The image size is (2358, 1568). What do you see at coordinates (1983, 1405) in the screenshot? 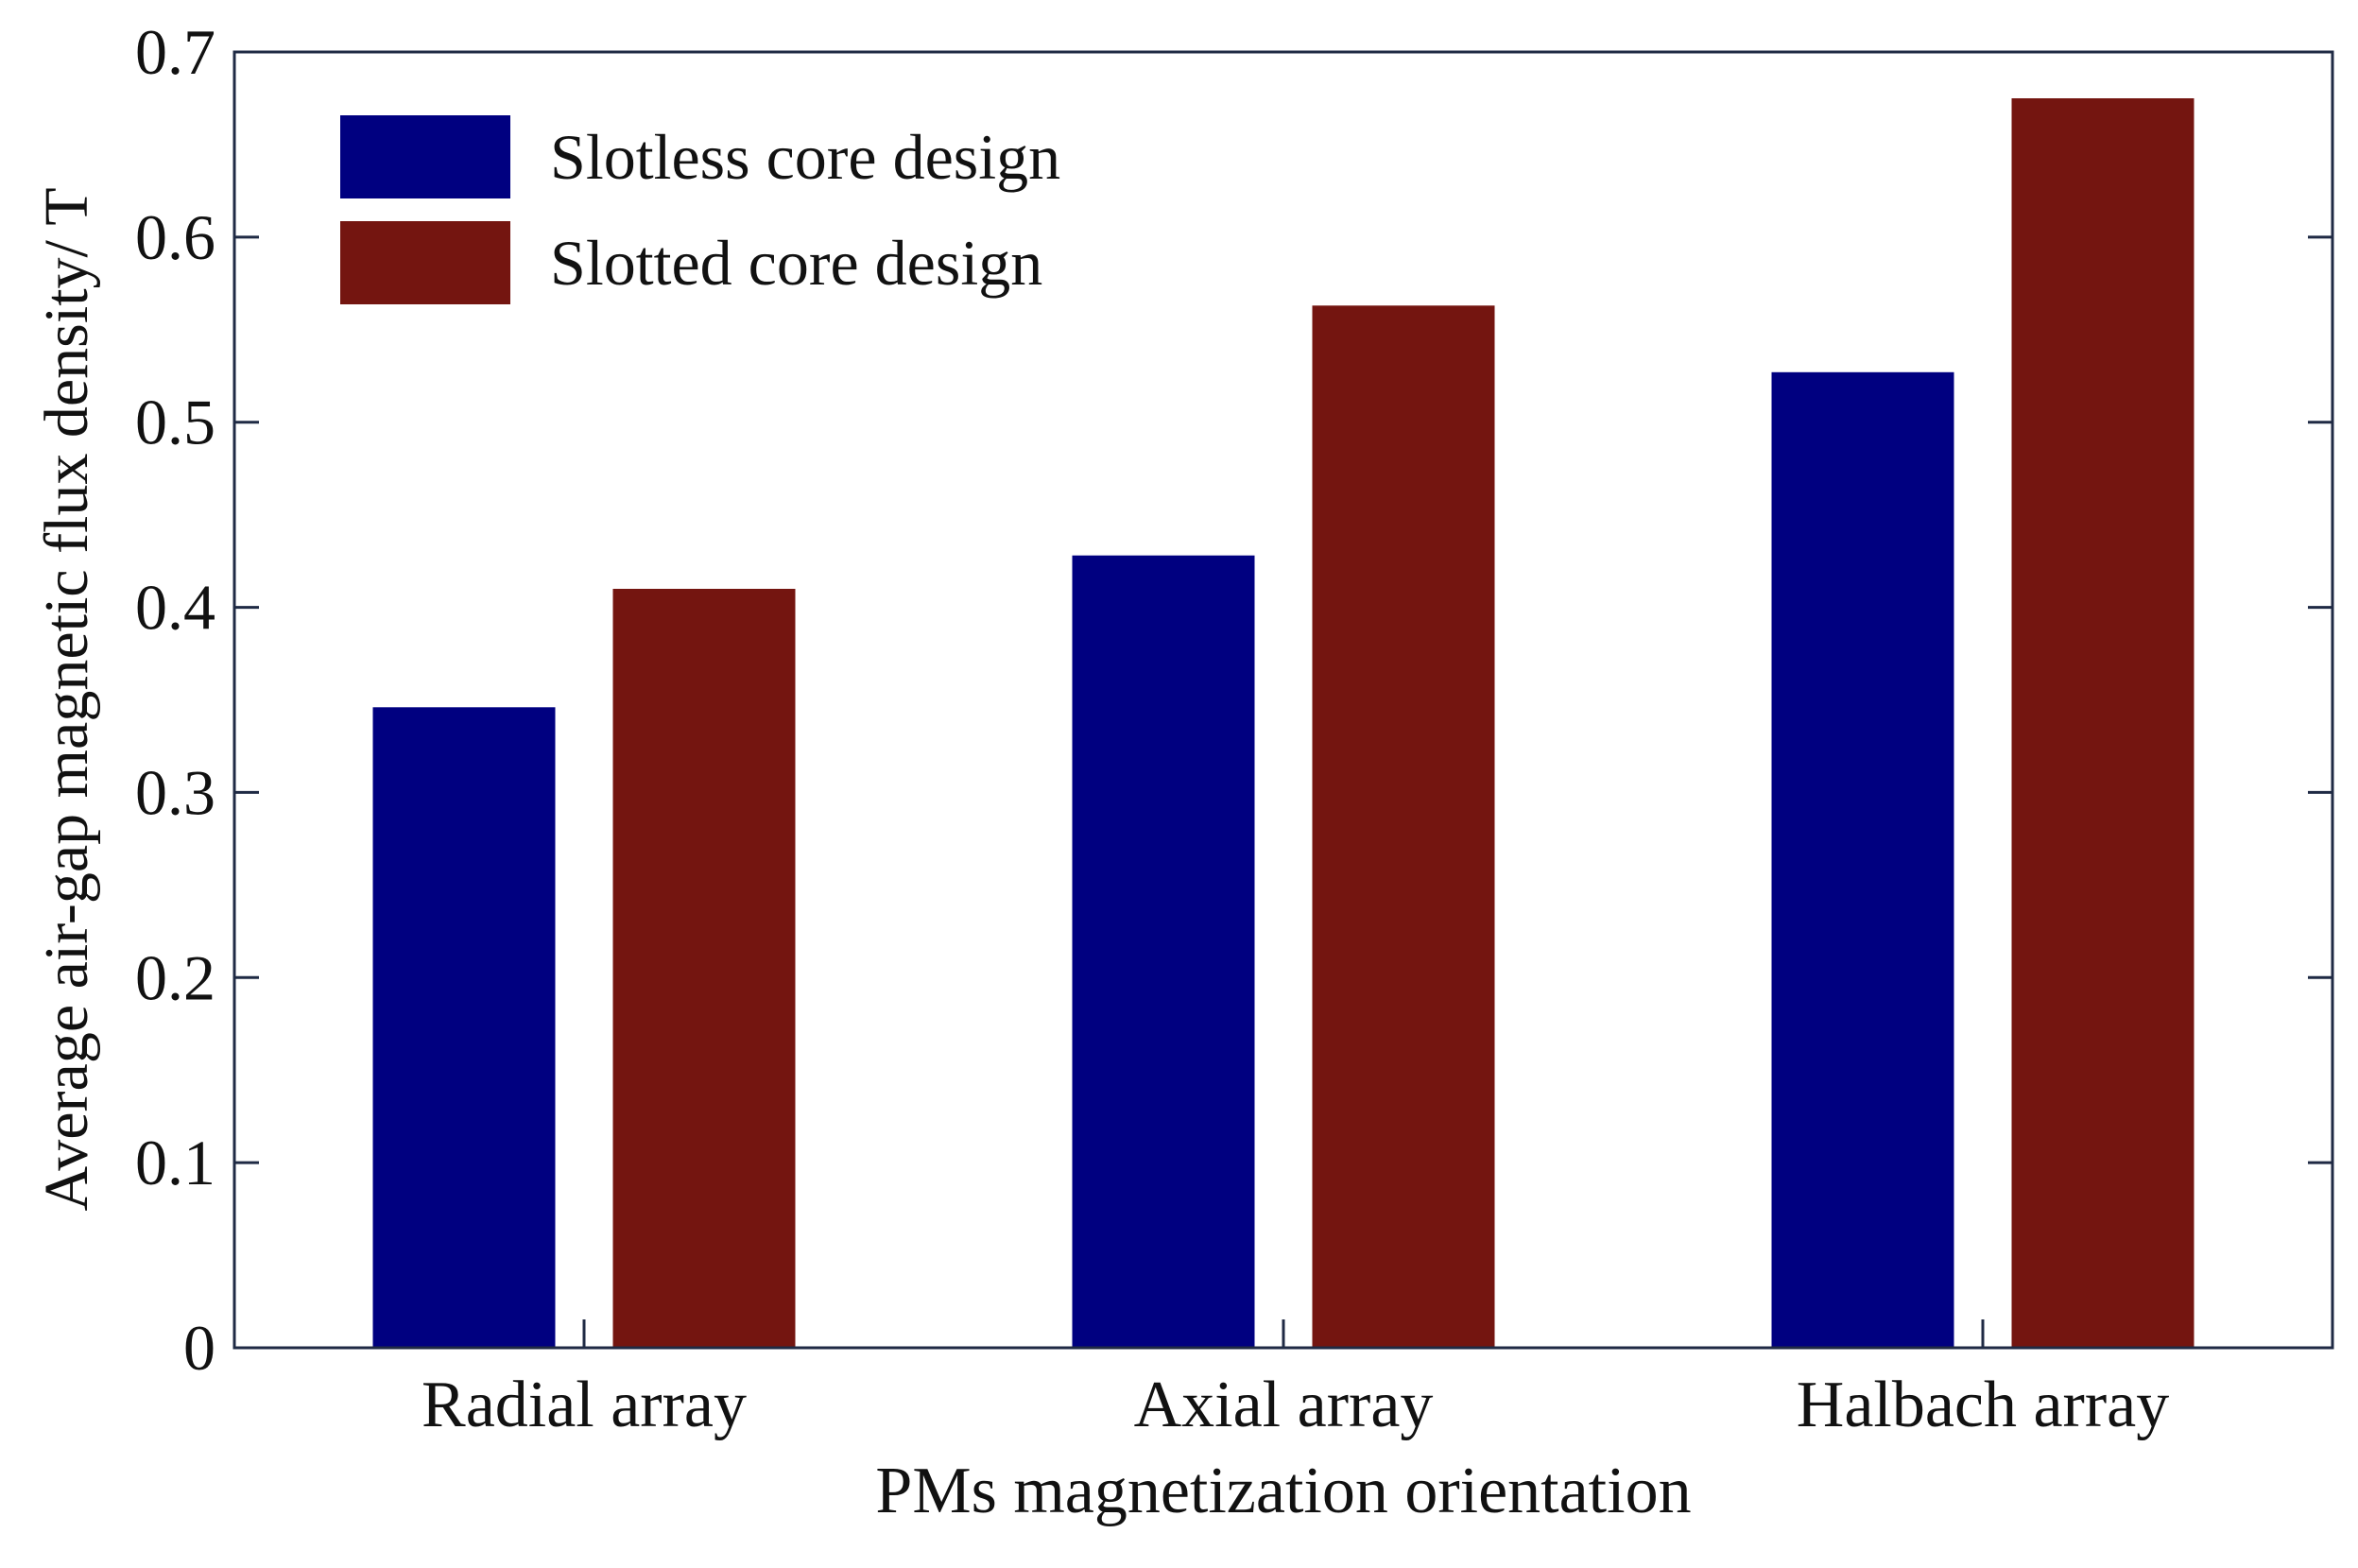
I see `x-tick-label: Halbach array` at bounding box center [1983, 1405].